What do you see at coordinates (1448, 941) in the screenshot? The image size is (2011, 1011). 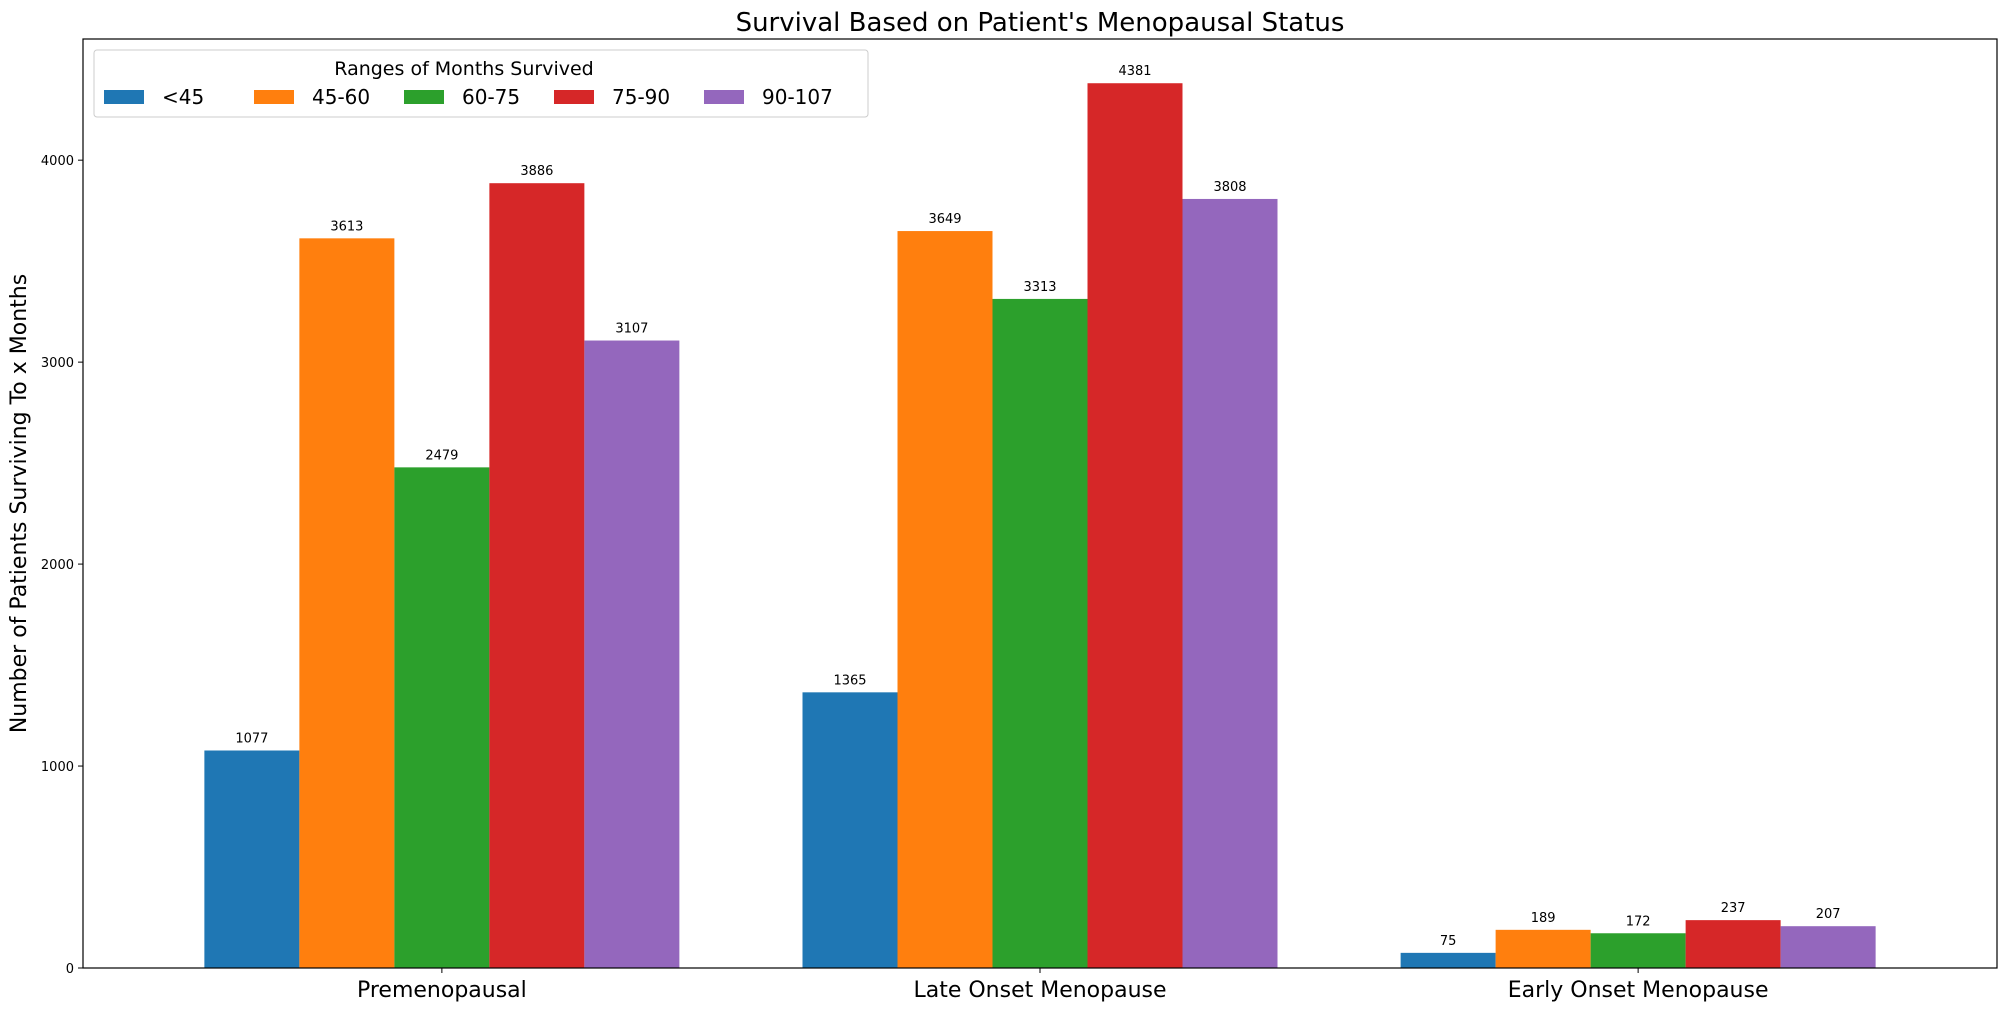 I see `data-label-2-0: 75` at bounding box center [1448, 941].